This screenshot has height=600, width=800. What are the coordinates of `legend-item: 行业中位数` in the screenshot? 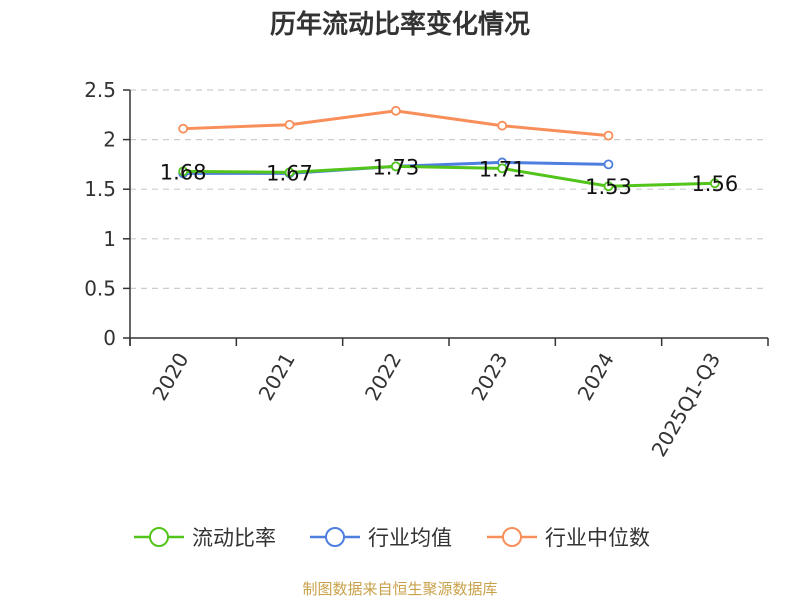 It's located at (568, 538).